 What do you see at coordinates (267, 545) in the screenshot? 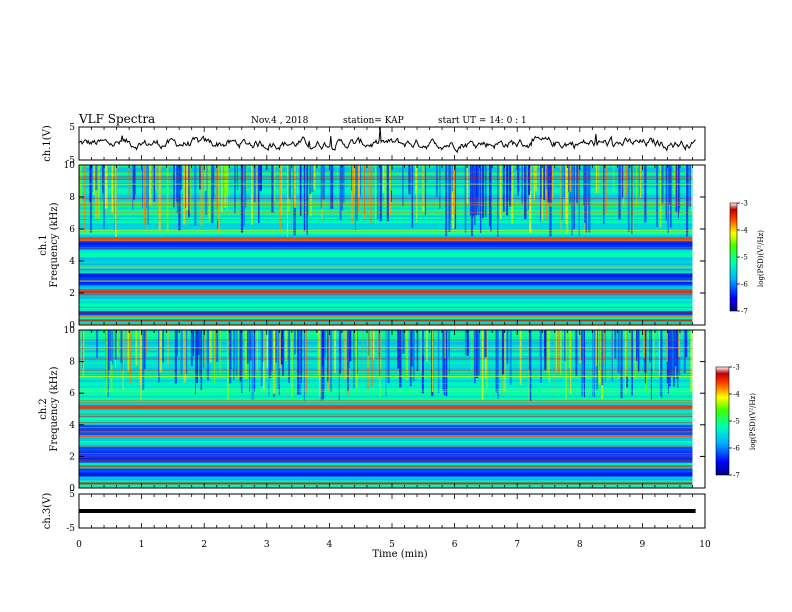
I see `x-tick-label: 3` at bounding box center [267, 545].